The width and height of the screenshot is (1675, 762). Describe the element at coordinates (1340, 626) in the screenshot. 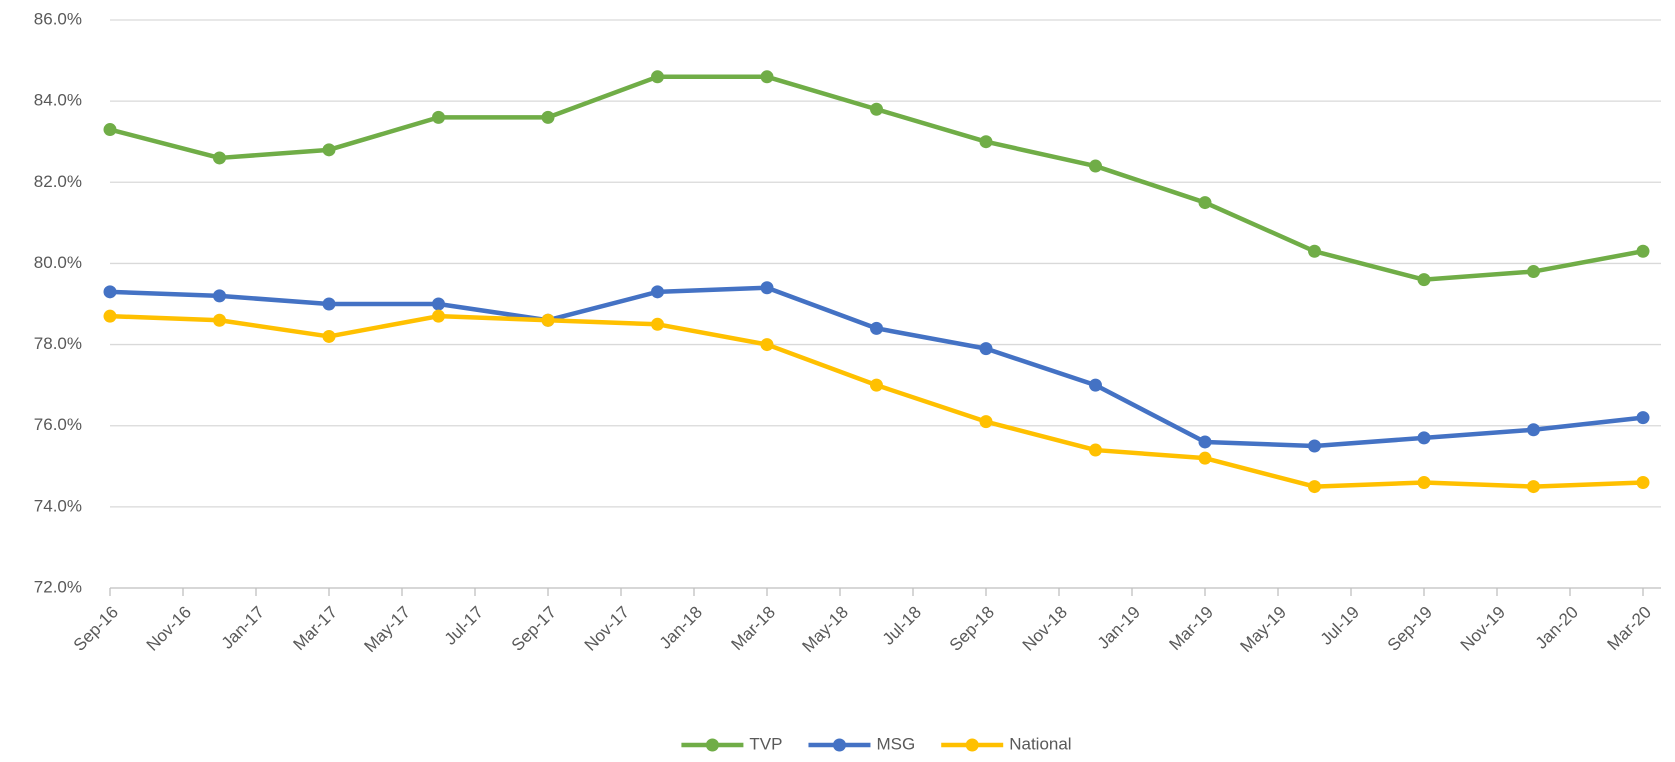

I see `x-tick-label: Jul-19` at that location.